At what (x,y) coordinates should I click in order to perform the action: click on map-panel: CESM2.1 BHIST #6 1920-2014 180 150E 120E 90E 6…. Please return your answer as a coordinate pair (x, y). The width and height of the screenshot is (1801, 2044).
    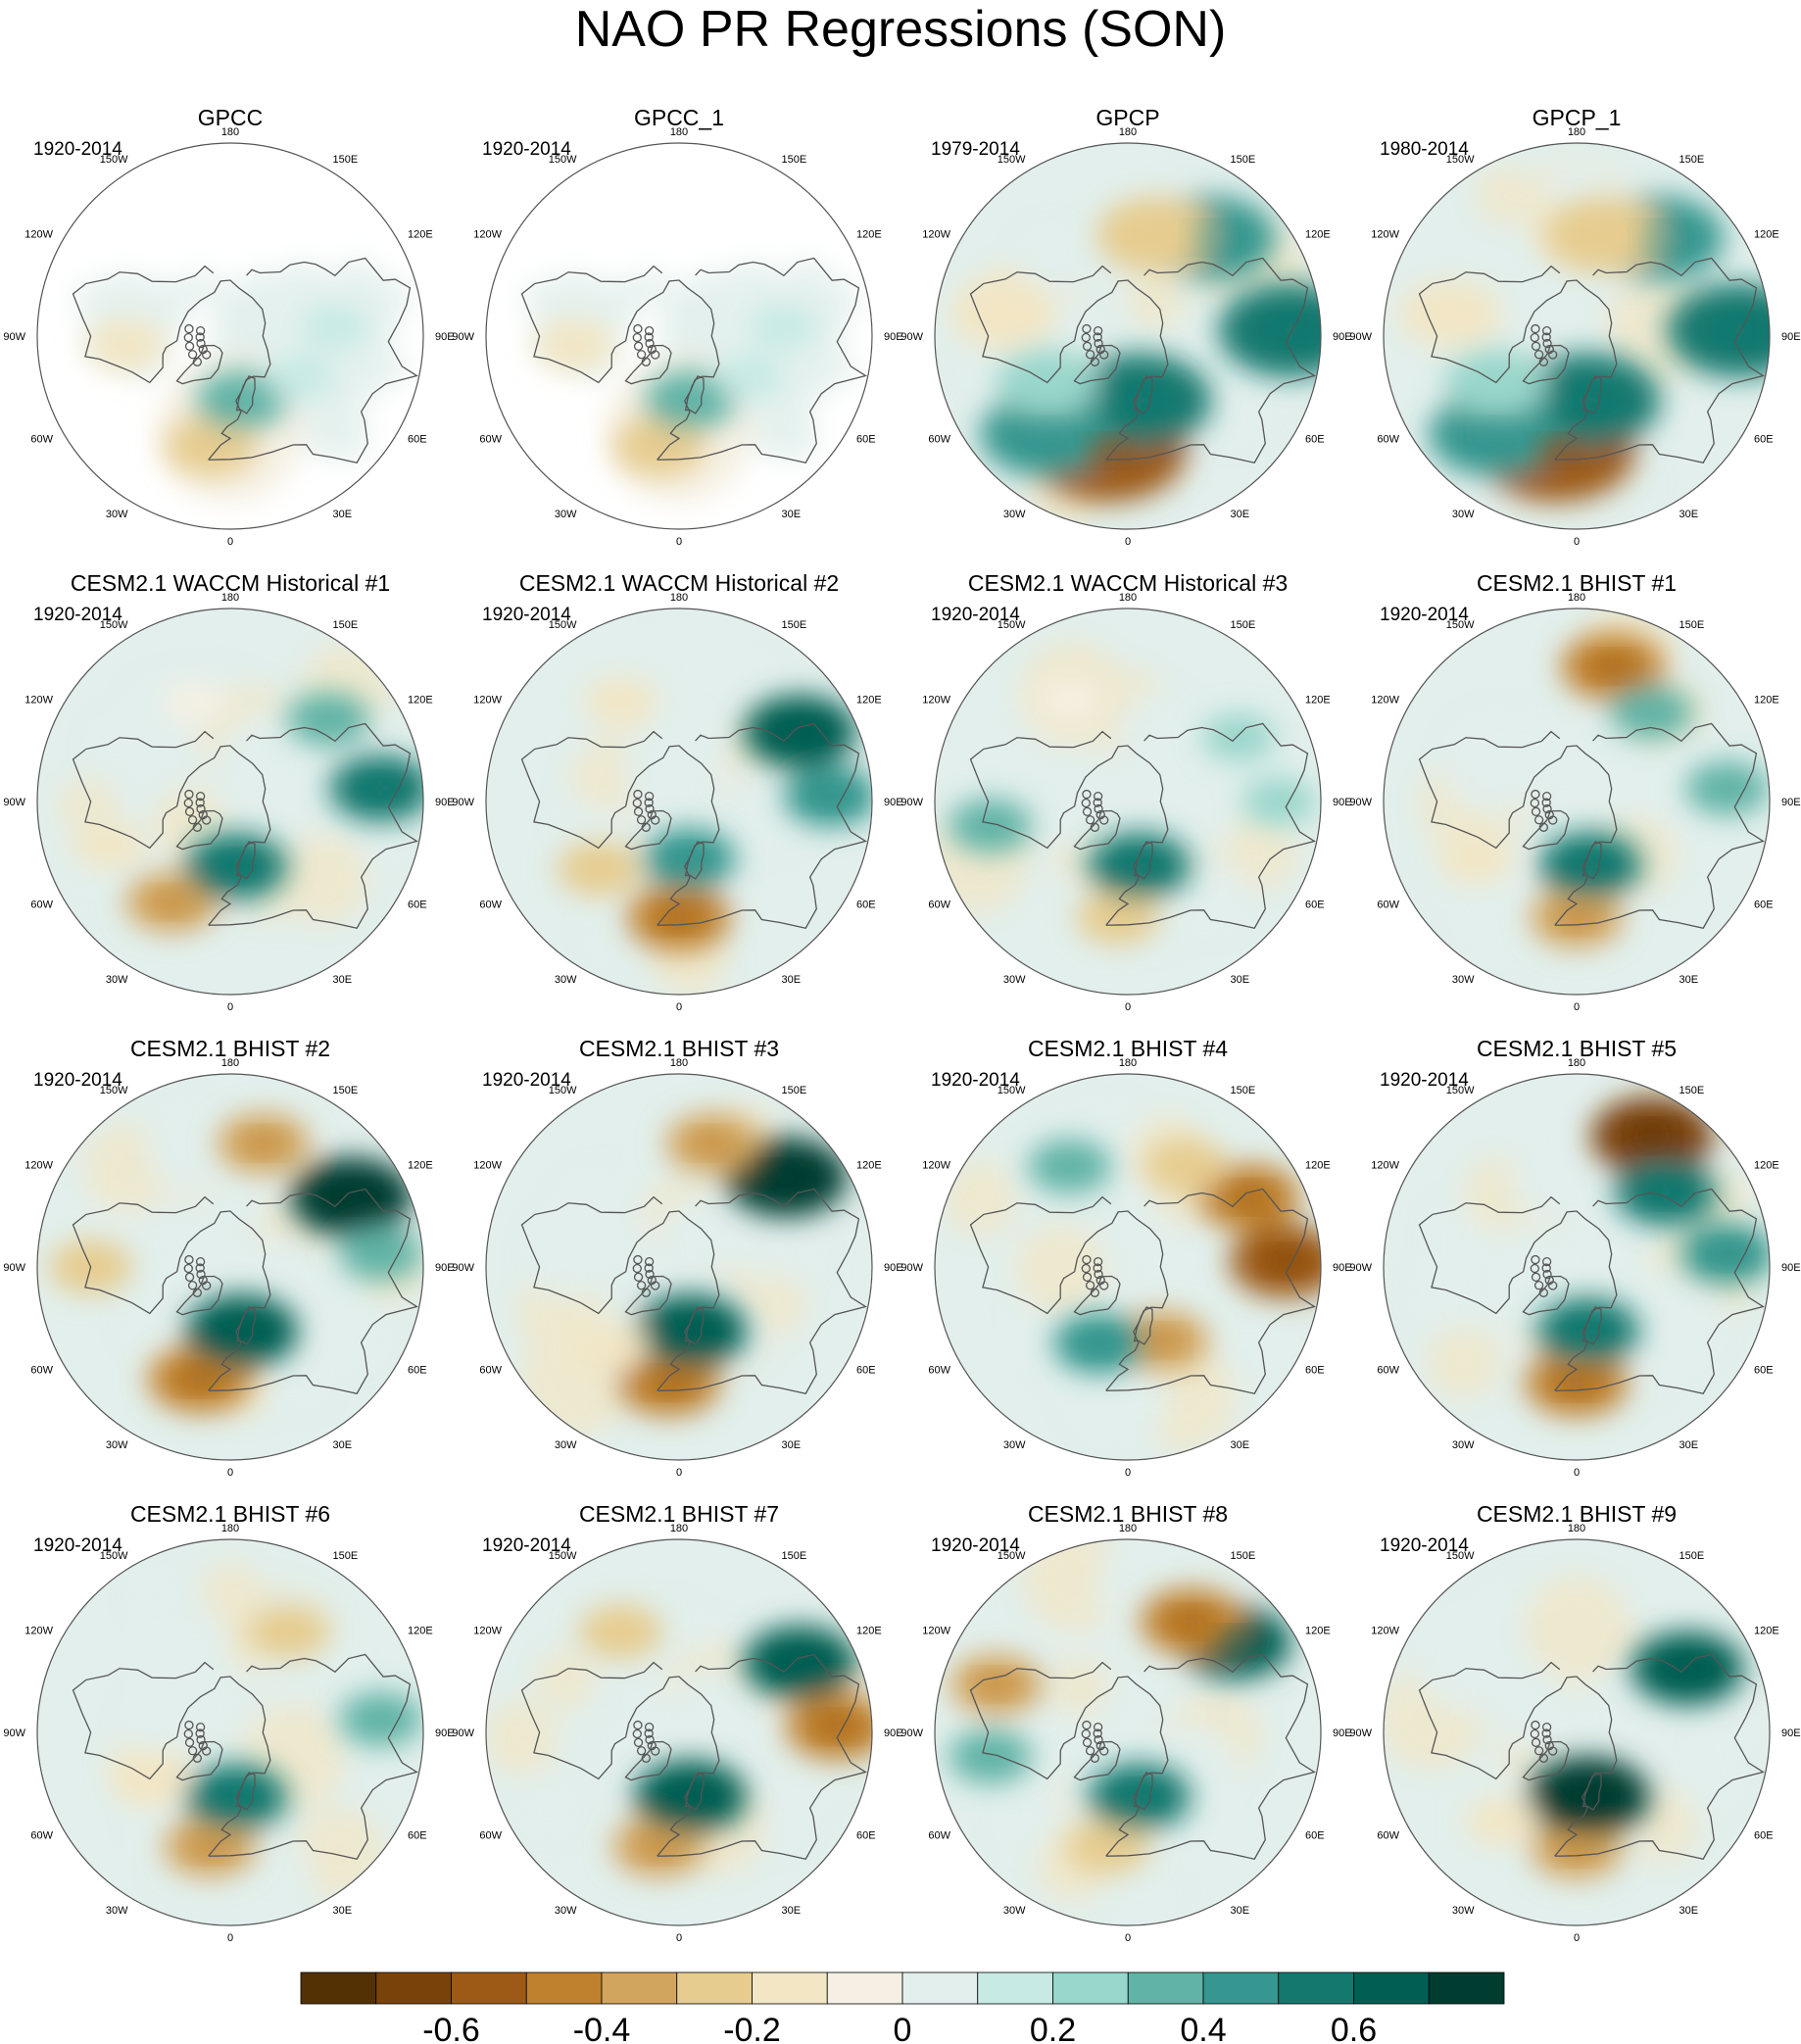
    Looking at the image, I should click on (228, 1723).